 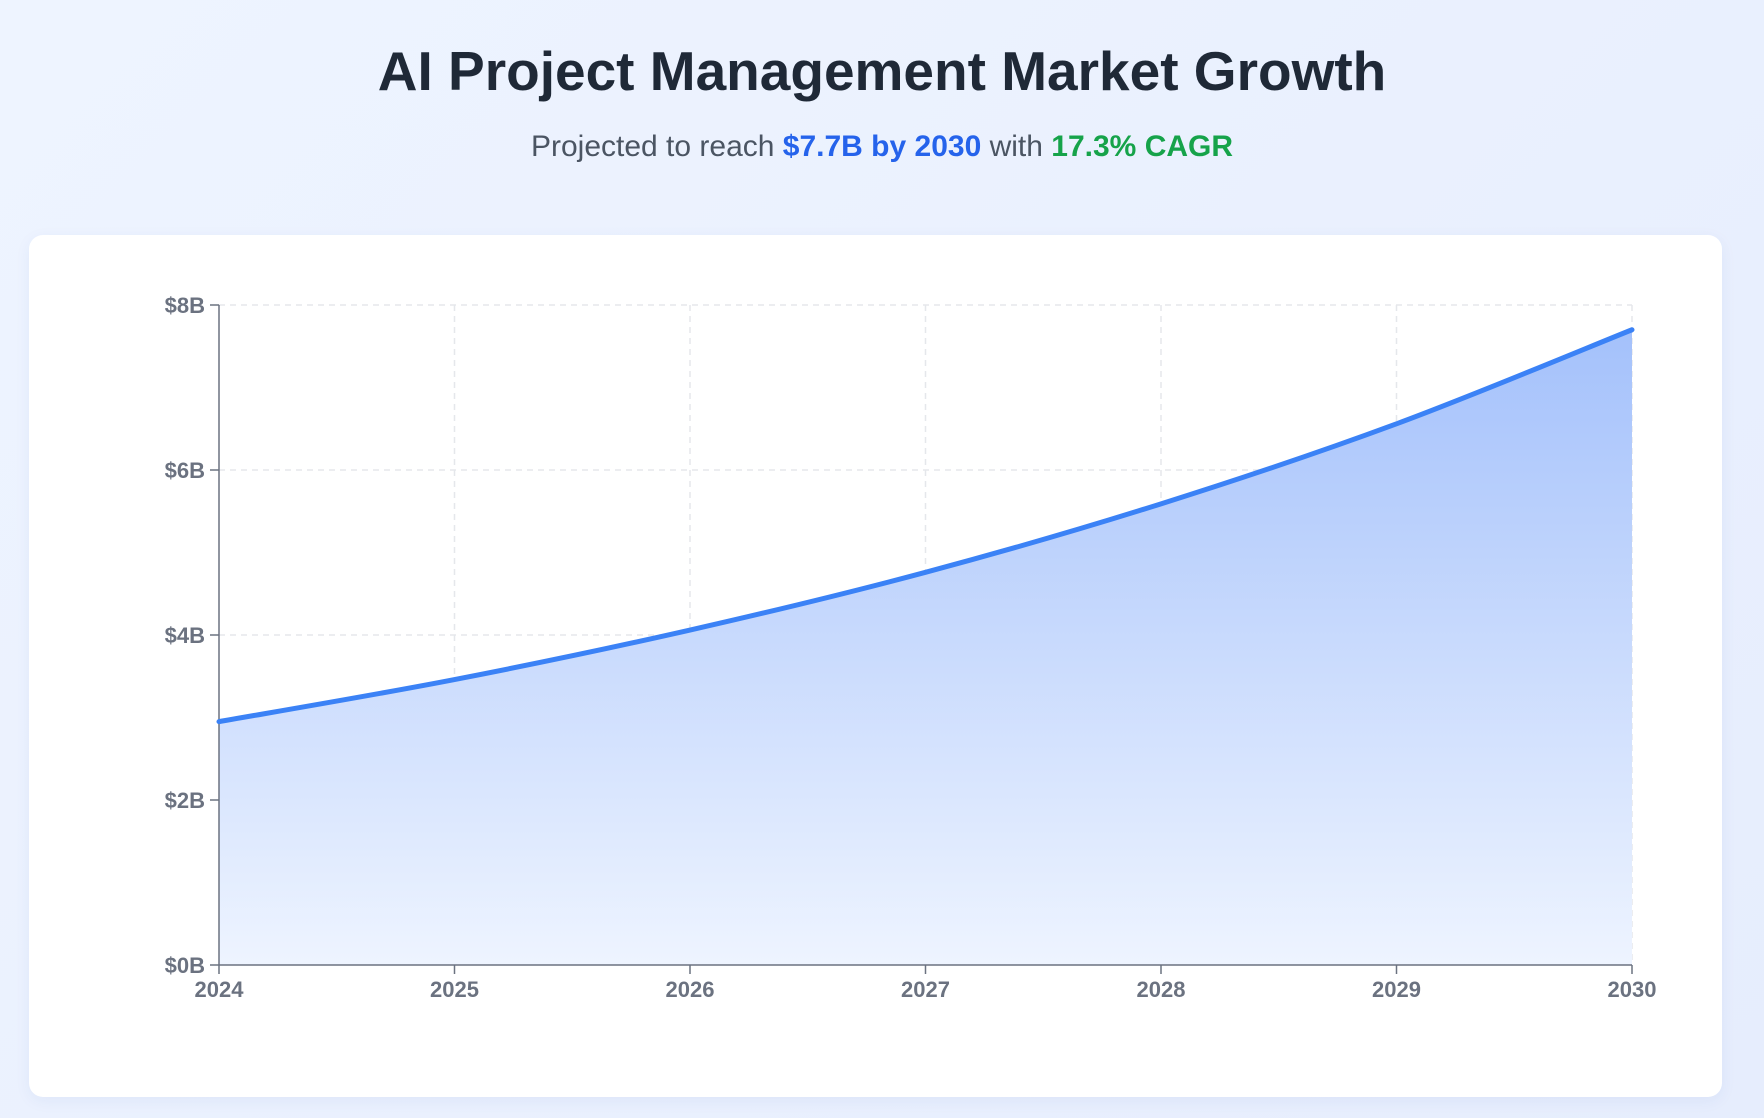 What do you see at coordinates (185, 800) in the screenshot?
I see `y-tick-label: $2B` at bounding box center [185, 800].